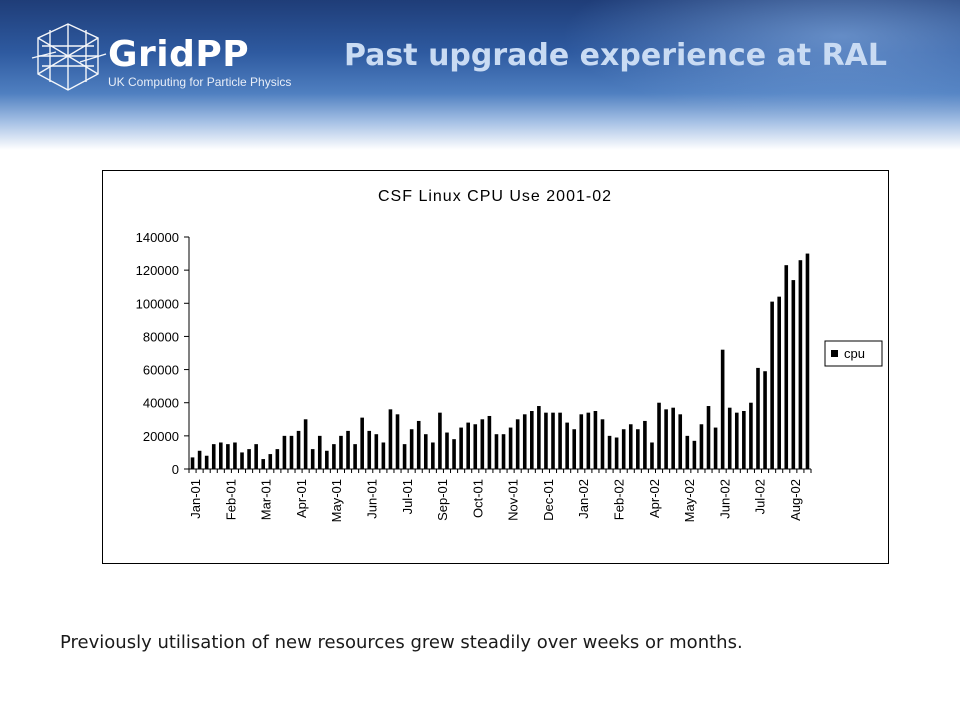 This screenshot has width=960, height=720. What do you see at coordinates (200, 82) in the screenshot?
I see `logo-subtitle: UK Computing for Particle Physics` at bounding box center [200, 82].